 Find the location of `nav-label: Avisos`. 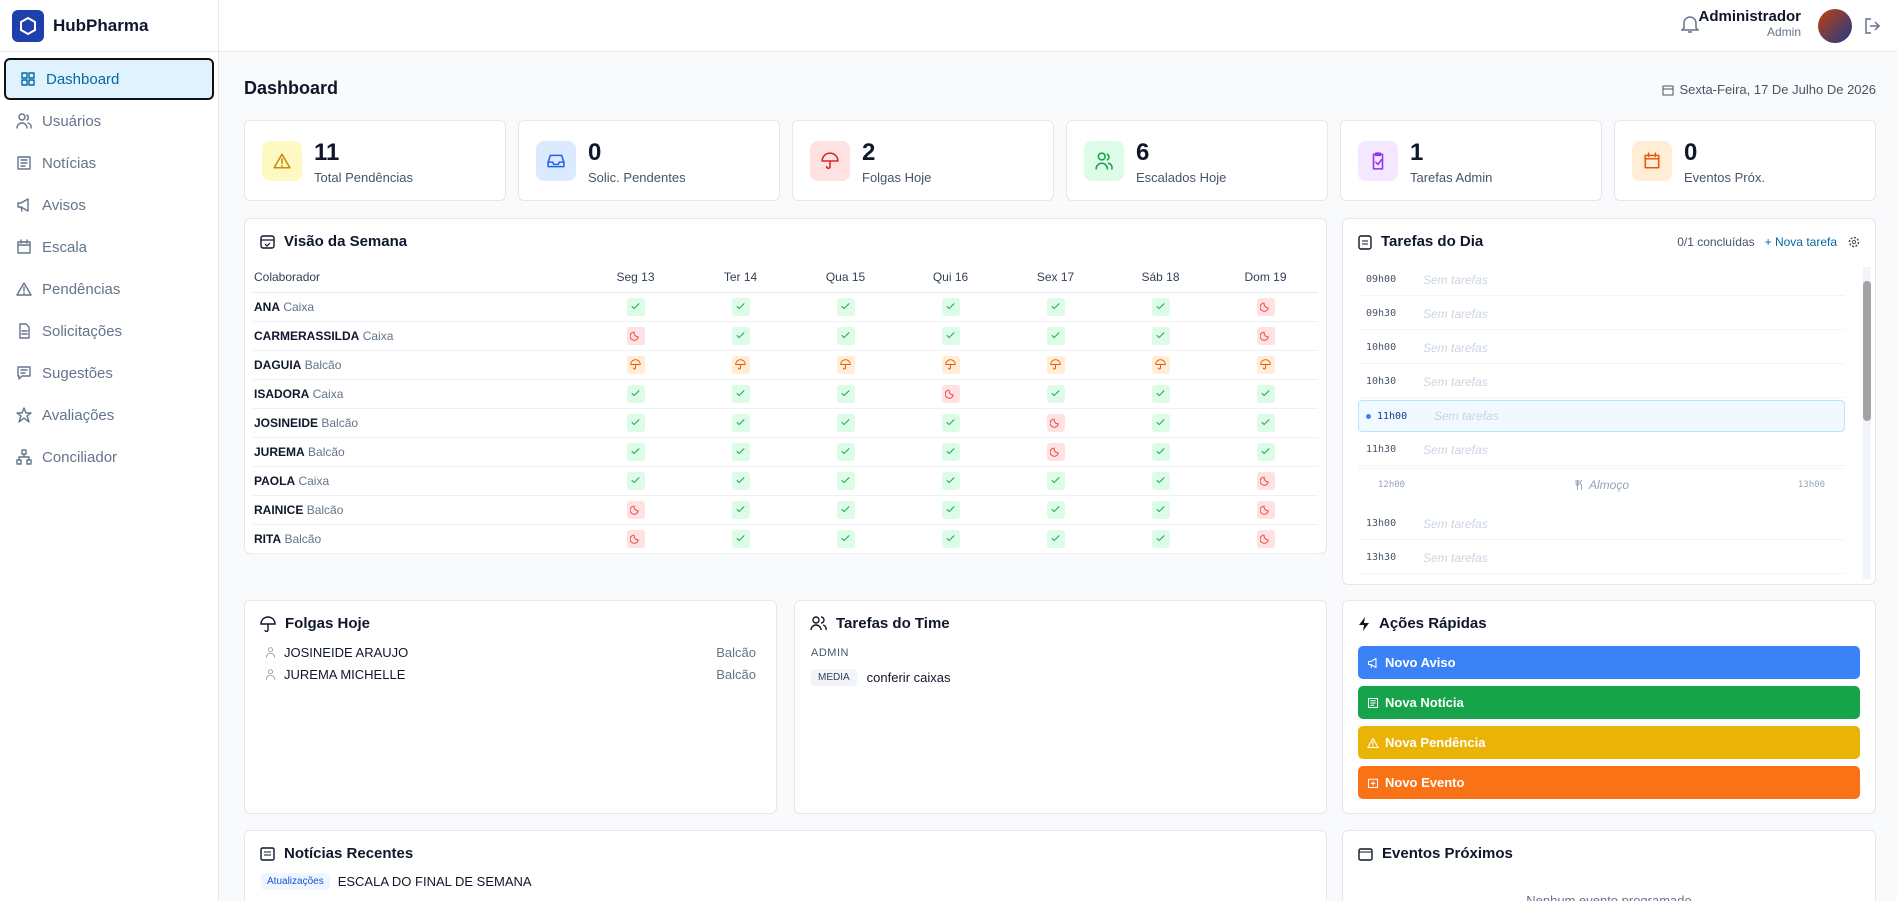

nav-label: Avisos is located at coordinates (64, 205).